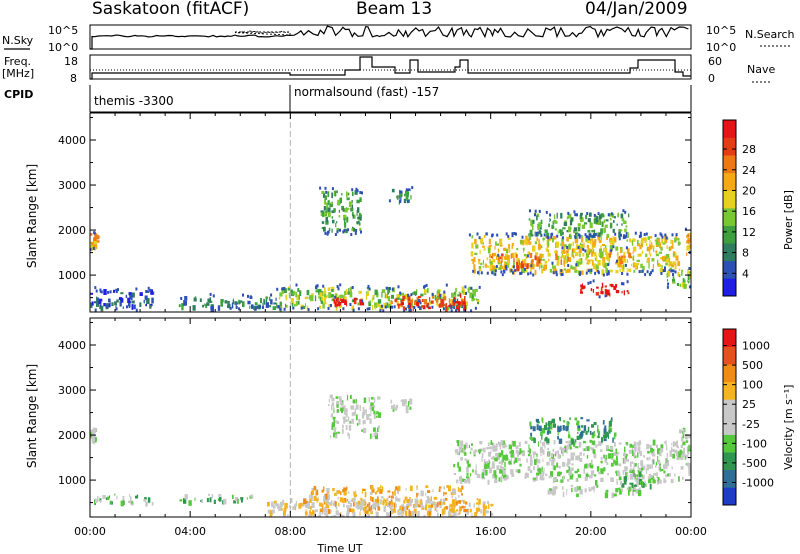 This screenshot has height=554, width=800. Describe the element at coordinates (71, 61) in the screenshot. I see `freq-tick-top: 18` at that location.